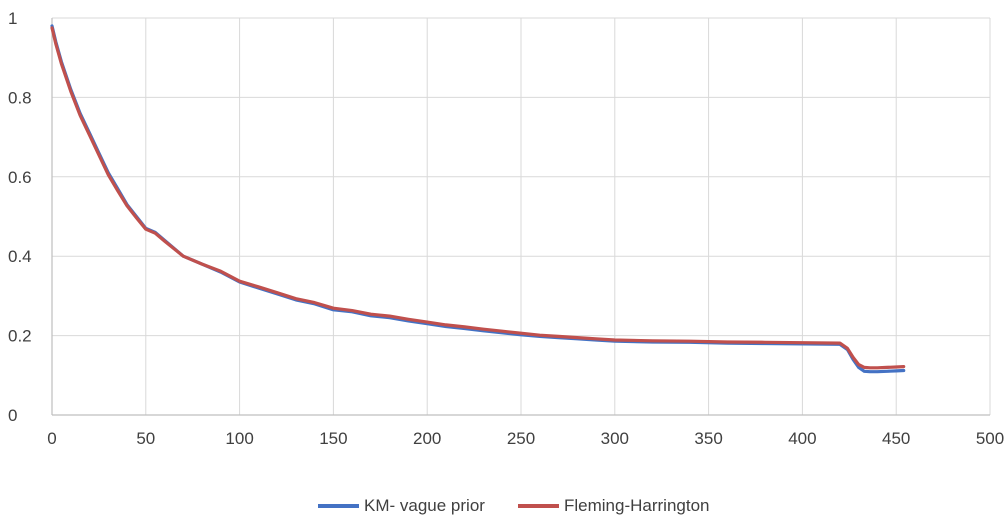 The width and height of the screenshot is (1007, 524). What do you see at coordinates (424, 505) in the screenshot?
I see `legend-label-km-vague-prior: KM- vague prior` at bounding box center [424, 505].